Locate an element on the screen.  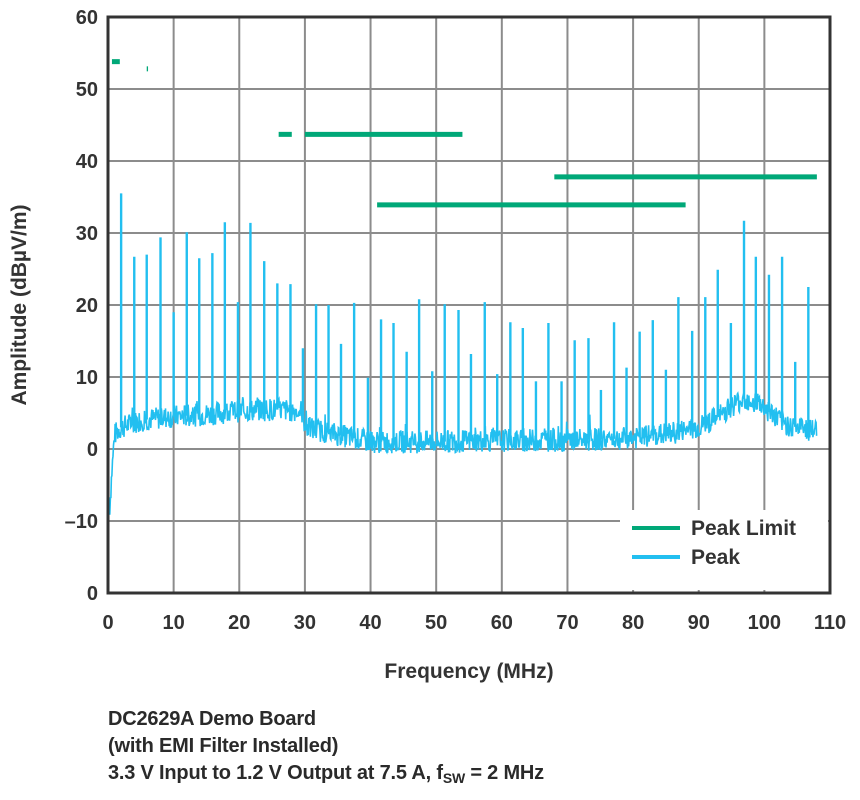
y-tick-label: 40 is located at coordinates (87, 162).